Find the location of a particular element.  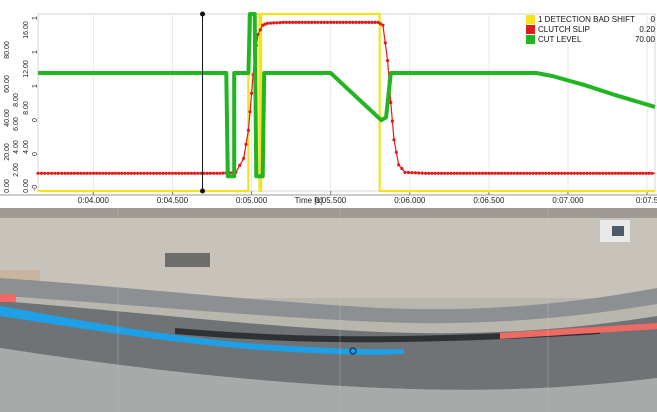

kerb-left-red is located at coordinates (8, 298).